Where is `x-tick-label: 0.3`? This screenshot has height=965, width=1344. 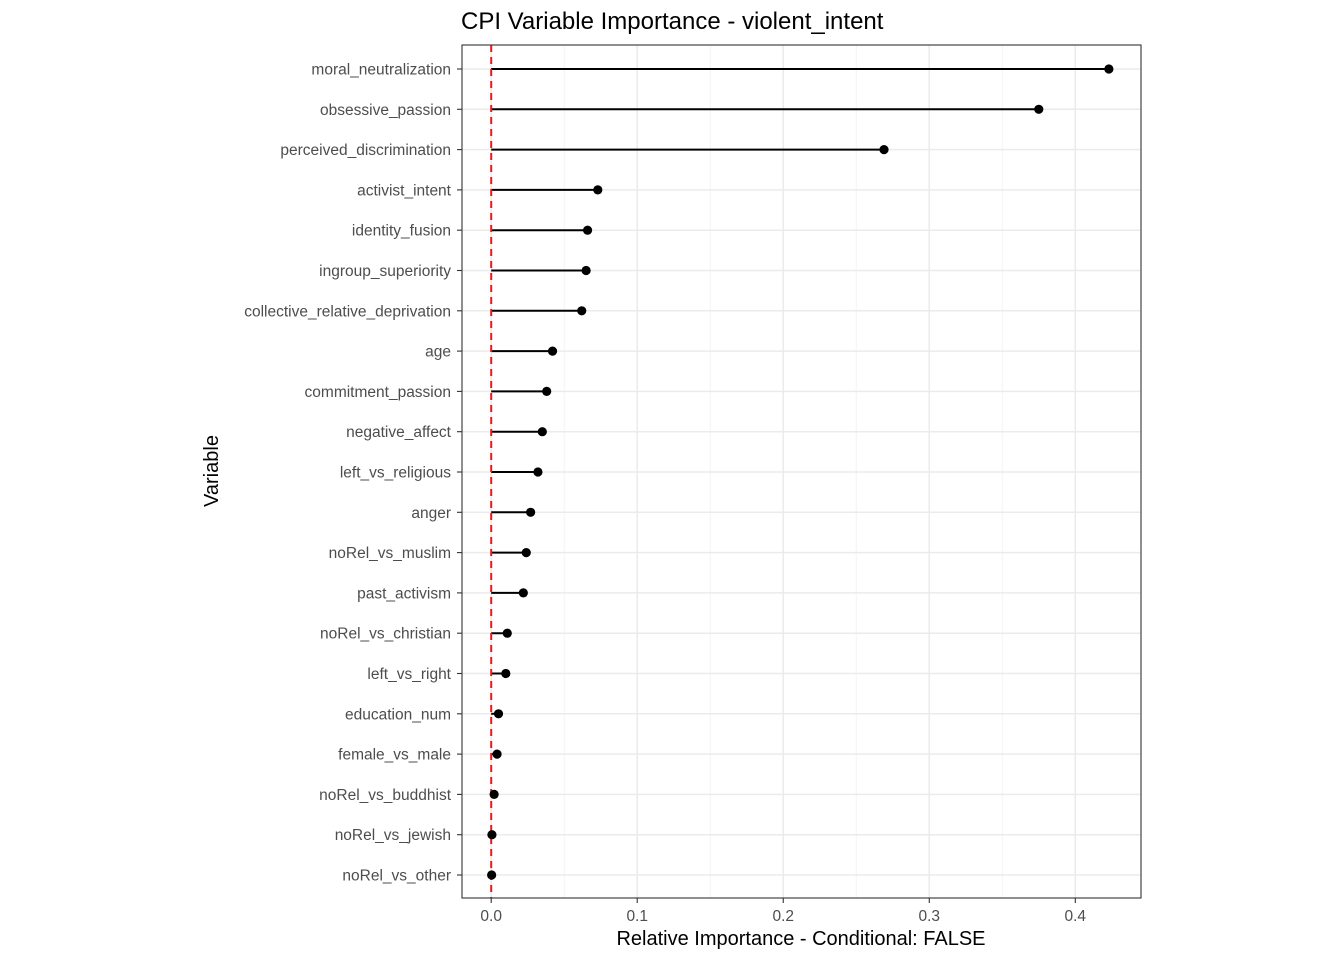 x-tick-label: 0.3 is located at coordinates (929, 916).